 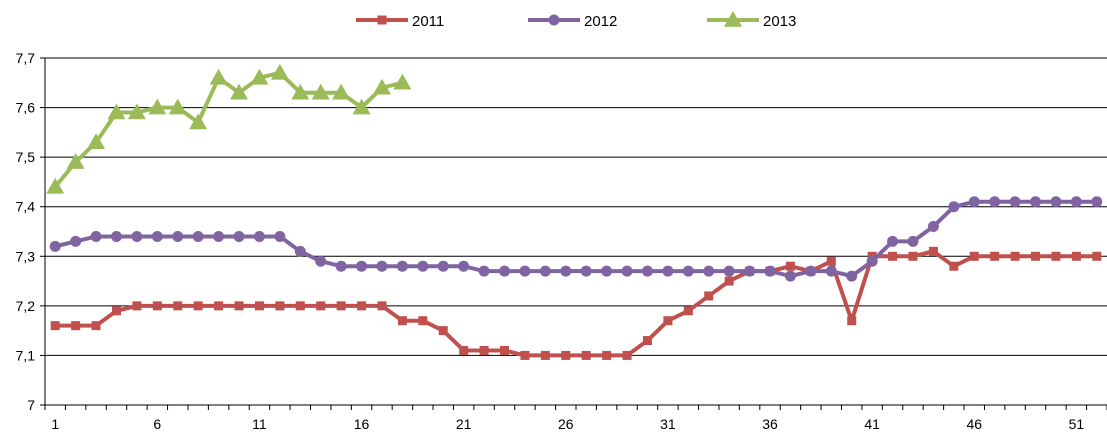 I want to click on y-tick-label: 7,7, so click(x=26, y=58).